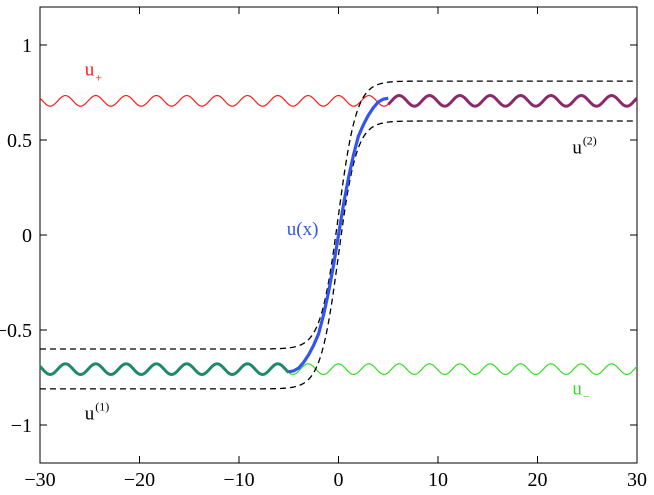 This screenshot has width=654, height=495. I want to click on annotation-u_plus: u +, so click(94, 71).